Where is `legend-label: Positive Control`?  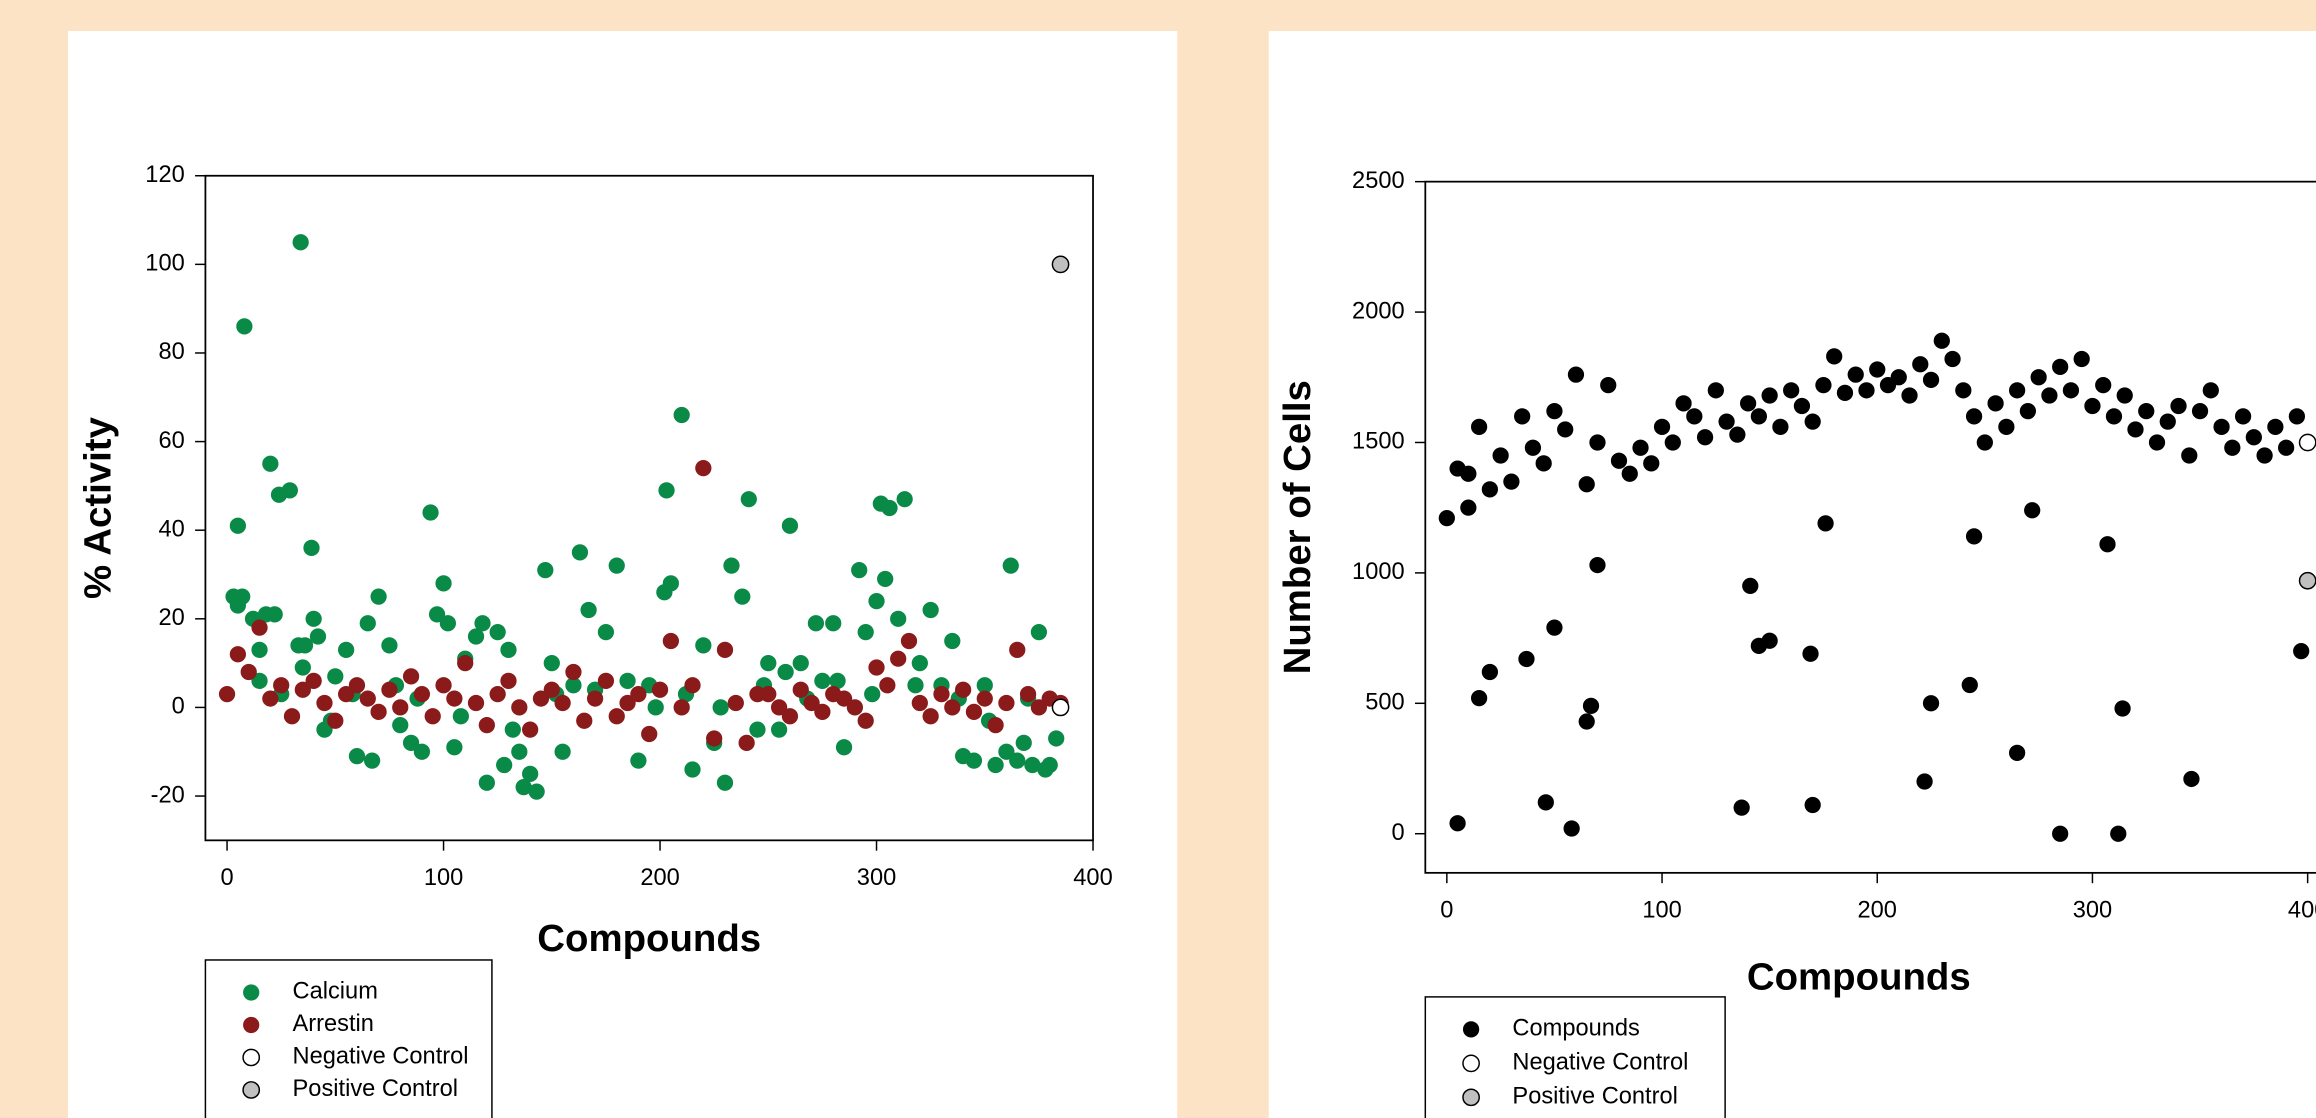 legend-label: Positive Control is located at coordinates (375, 1089).